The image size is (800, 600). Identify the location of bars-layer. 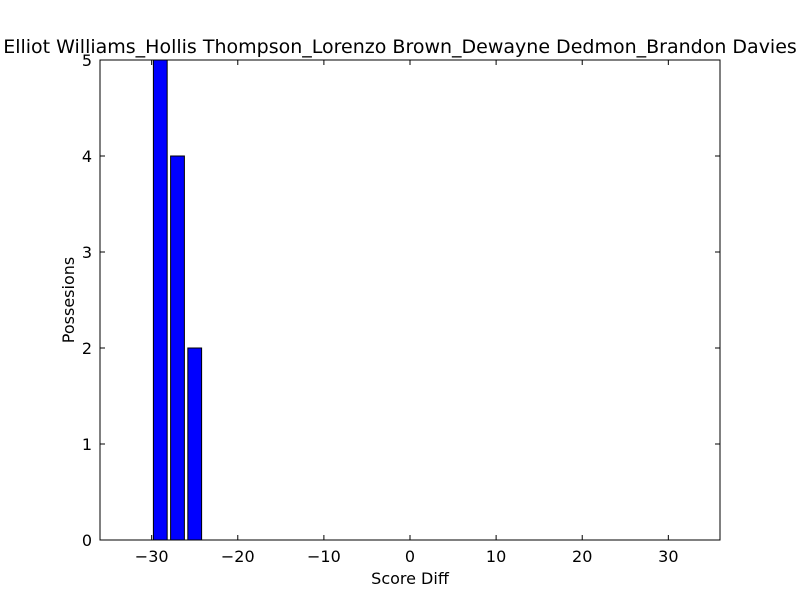
(177, 300).